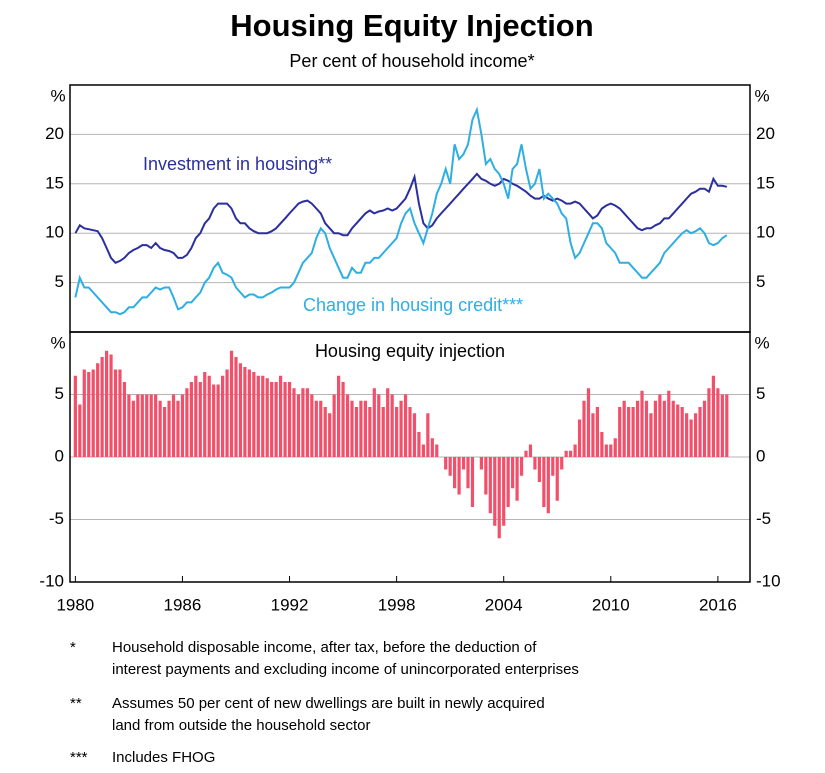 This screenshot has width=825, height=773. What do you see at coordinates (163, 757) in the screenshot?
I see `footnote-text: Includes FHOG` at bounding box center [163, 757].